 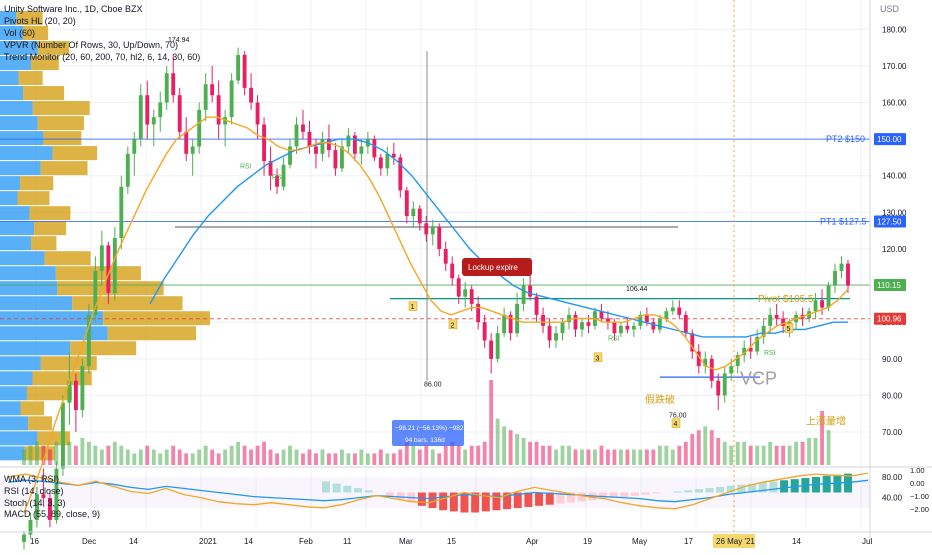 What do you see at coordinates (894, 176) in the screenshot?
I see `price-tick-label: 140.00` at bounding box center [894, 176].